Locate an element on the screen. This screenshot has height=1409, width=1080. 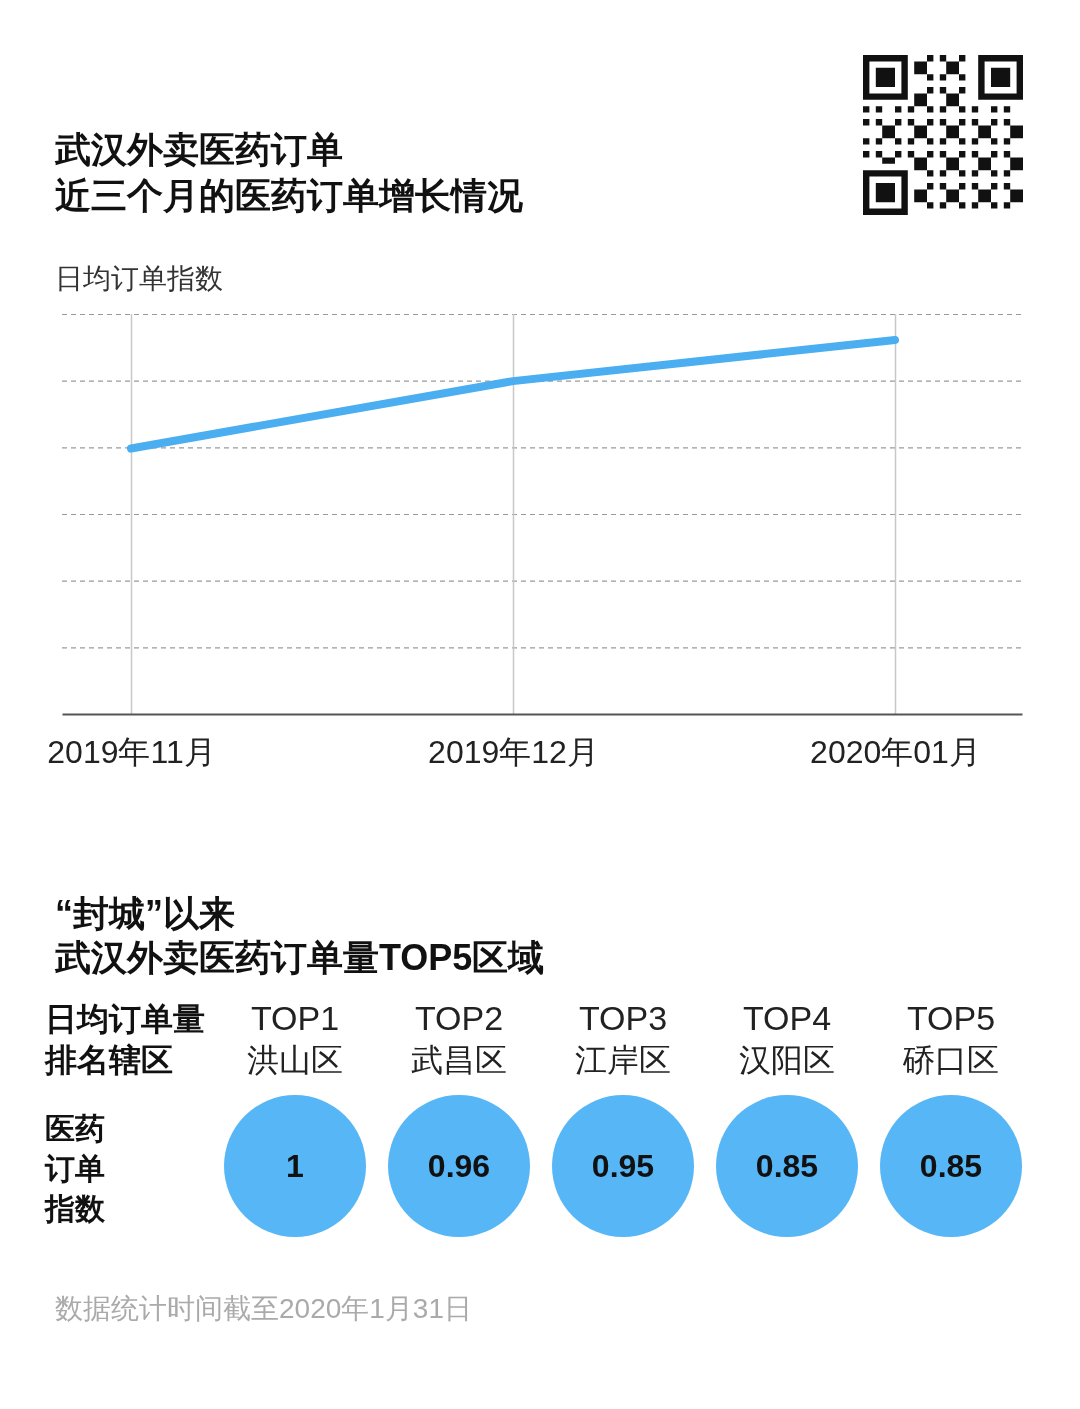
text: 医药订单指数 is located at coordinates (75, 1168).